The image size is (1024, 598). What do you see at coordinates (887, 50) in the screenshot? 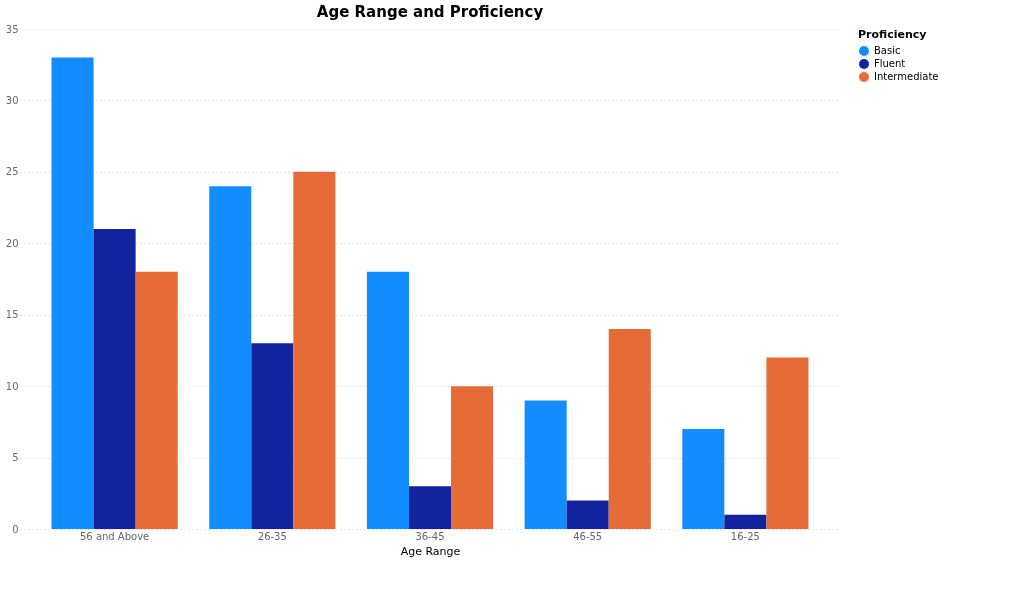
I see `legend-label: Basic` at bounding box center [887, 50].